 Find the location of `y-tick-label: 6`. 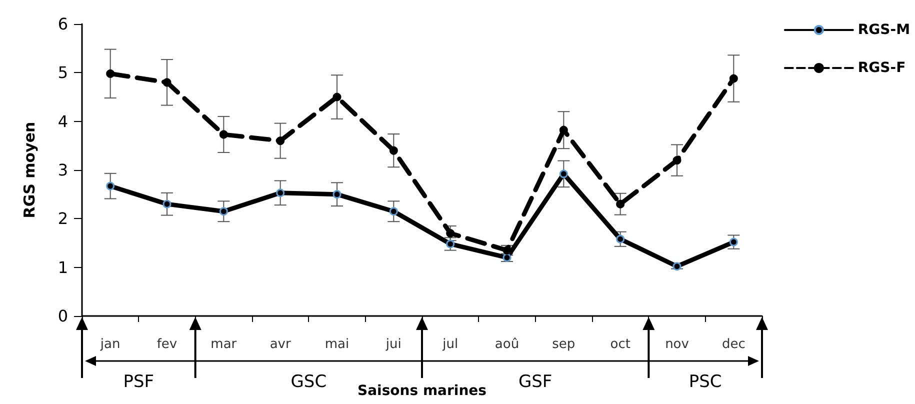

y-tick-label: 6 is located at coordinates (63, 24).